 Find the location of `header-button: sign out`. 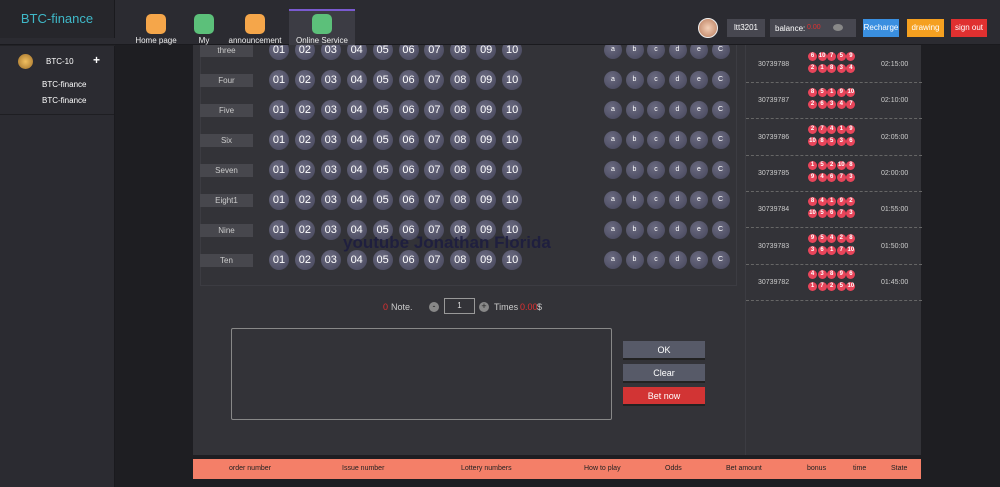

header-button: sign out is located at coordinates (969, 28).